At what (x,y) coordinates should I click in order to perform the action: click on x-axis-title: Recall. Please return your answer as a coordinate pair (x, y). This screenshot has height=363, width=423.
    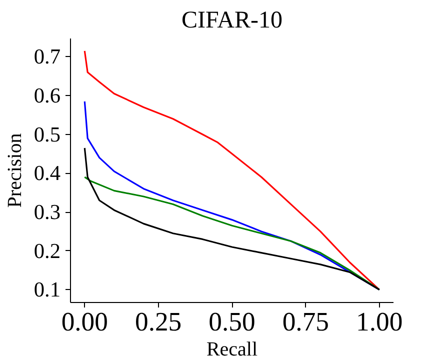
    Looking at the image, I should click on (232, 349).